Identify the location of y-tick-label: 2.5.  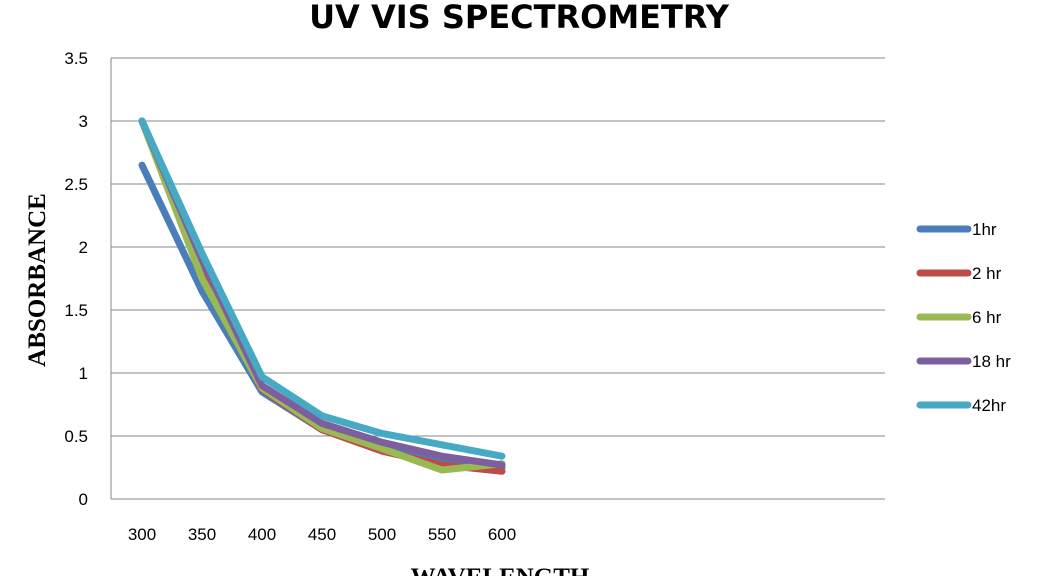
(76, 184).